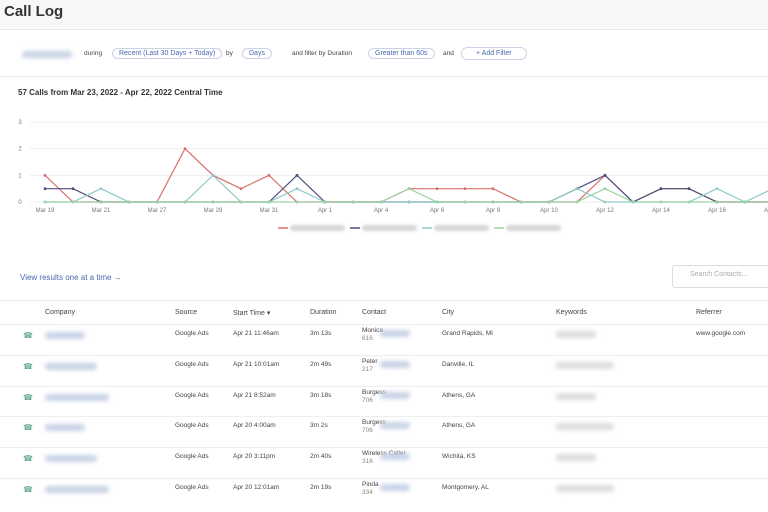 The height and width of the screenshot is (512, 768). I want to click on label: and, so click(448, 53).